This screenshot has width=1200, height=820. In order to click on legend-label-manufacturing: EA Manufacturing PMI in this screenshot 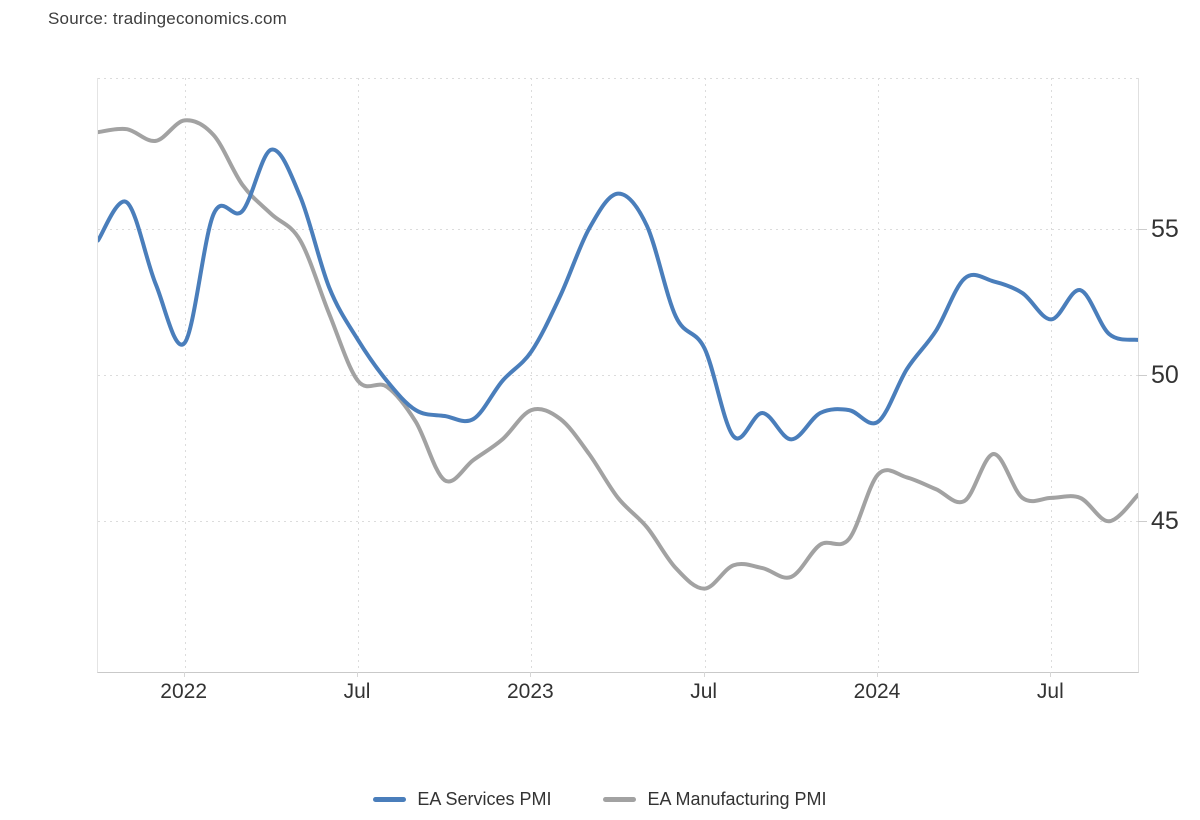, I will do `click(737, 799)`.